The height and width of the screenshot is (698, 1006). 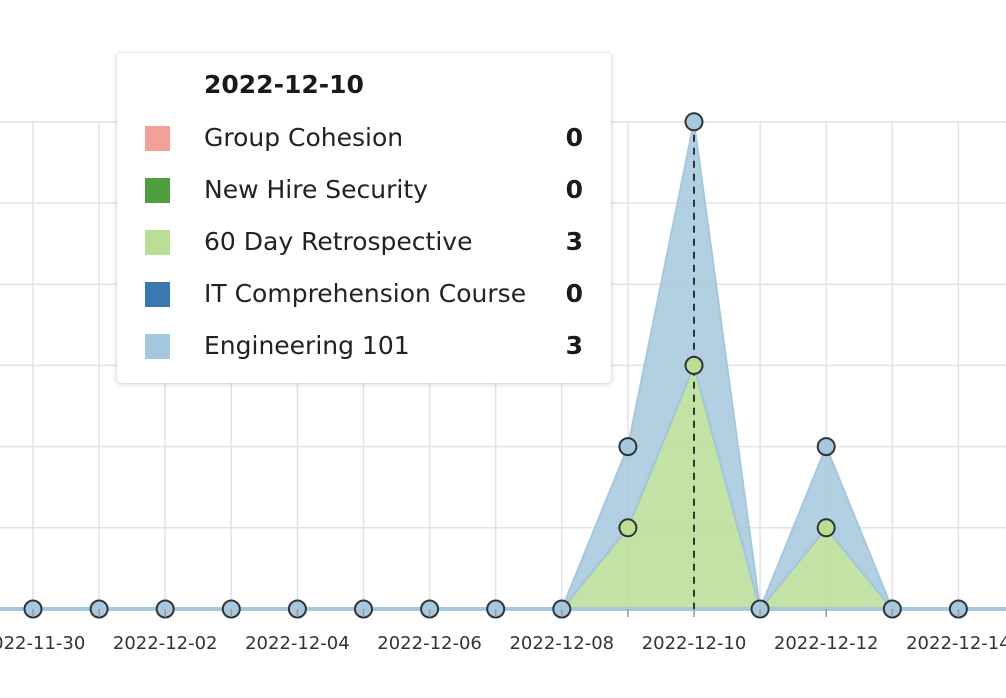 I want to click on x-tick-label: 2022-12-08, so click(x=561, y=643).